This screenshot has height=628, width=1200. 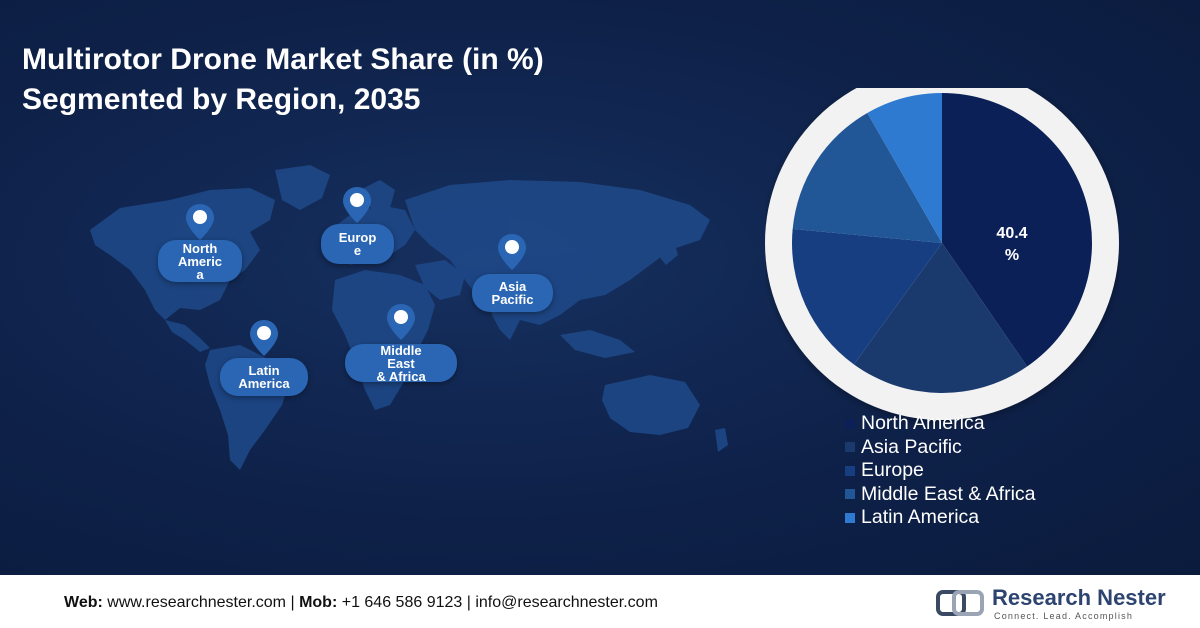 I want to click on map-australia, so click(x=651, y=405).